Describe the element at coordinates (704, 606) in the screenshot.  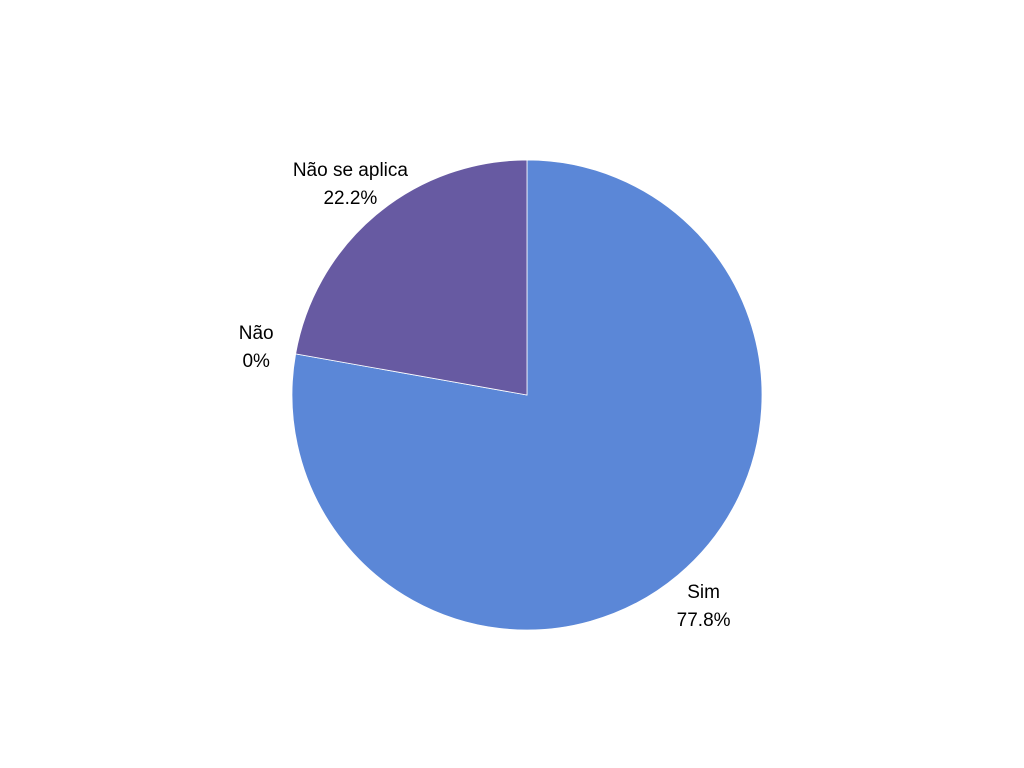
I see `slice-label-sim: Sim 77.8%` at that location.